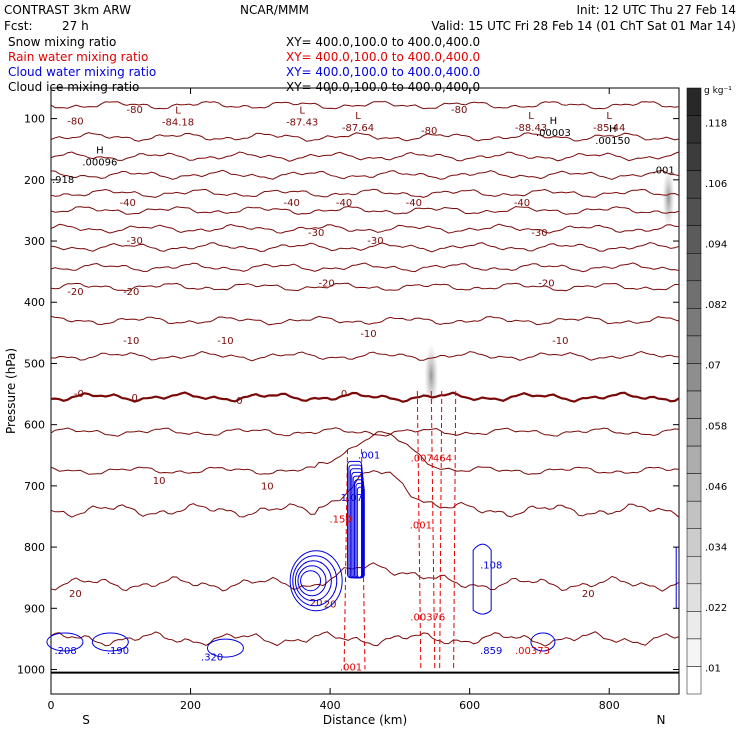 The height and width of the screenshot is (740, 740). Describe the element at coordinates (383, 42) in the screenshot. I see `field-xy-snow: XY= 400.0,100.0 to 400.0,400.0` at that location.